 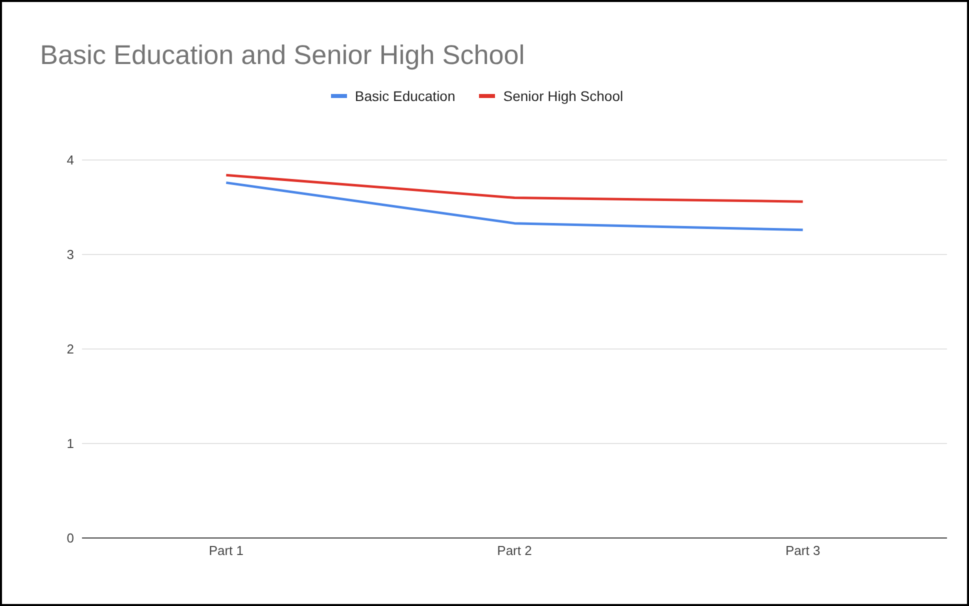 What do you see at coordinates (70, 538) in the screenshot?
I see `y-tick-label: 0` at bounding box center [70, 538].